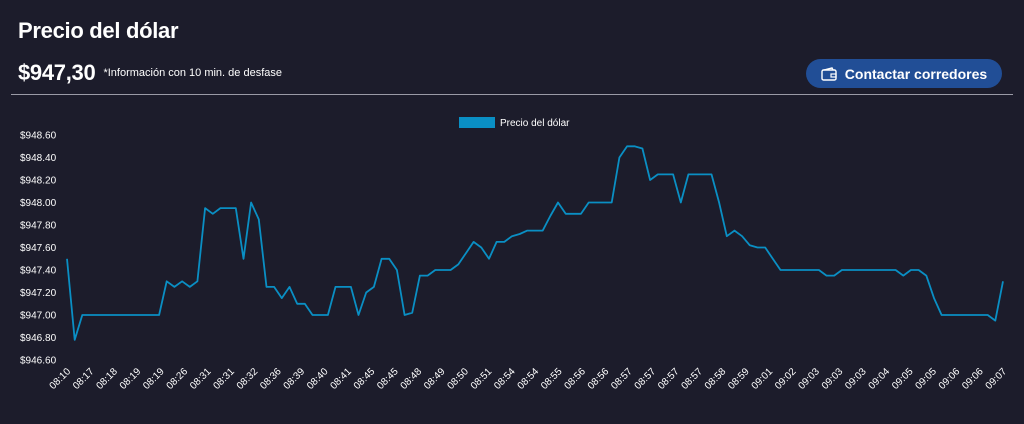 This screenshot has width=1024, height=424. Describe the element at coordinates (38, 203) in the screenshot. I see `y-tick-label: $948.00` at that location.